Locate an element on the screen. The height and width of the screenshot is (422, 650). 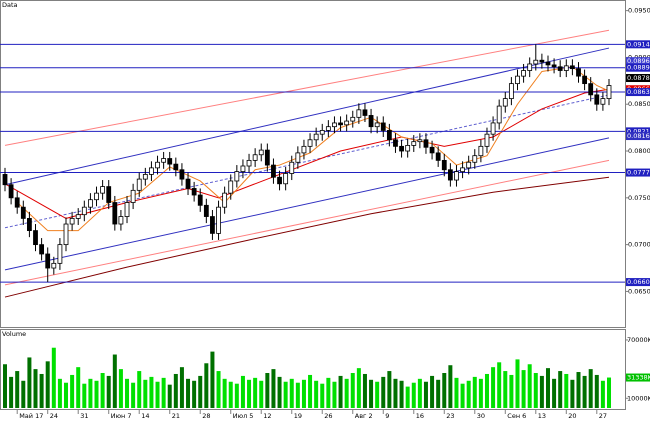
x-tick-label: 23 is located at coordinates (450, 416).